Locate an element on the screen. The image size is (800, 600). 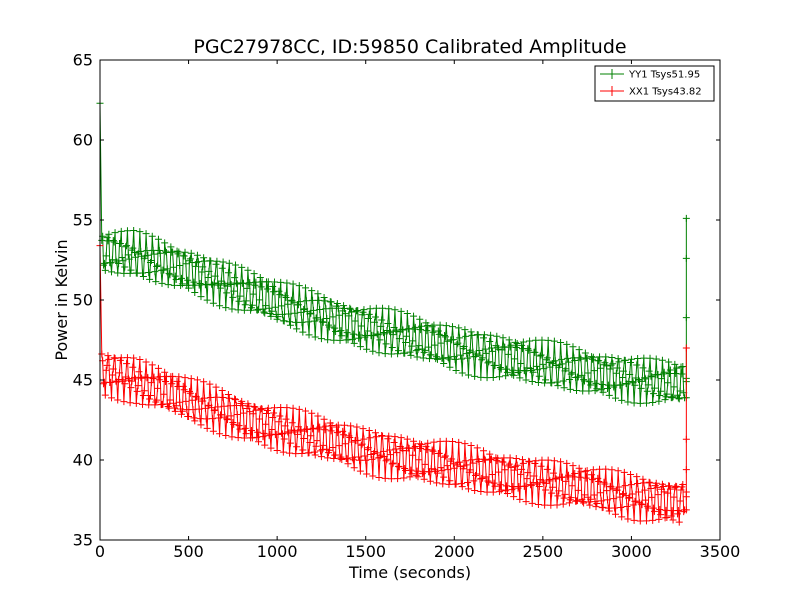
legend-label-xx1: XX1 Tsys43.82 is located at coordinates (665, 92).